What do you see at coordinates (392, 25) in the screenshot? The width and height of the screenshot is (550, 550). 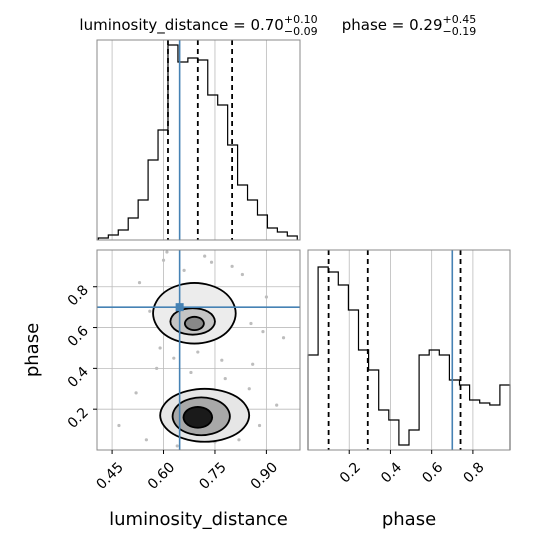 I see `title-main: phase = 0.29` at bounding box center [392, 25].